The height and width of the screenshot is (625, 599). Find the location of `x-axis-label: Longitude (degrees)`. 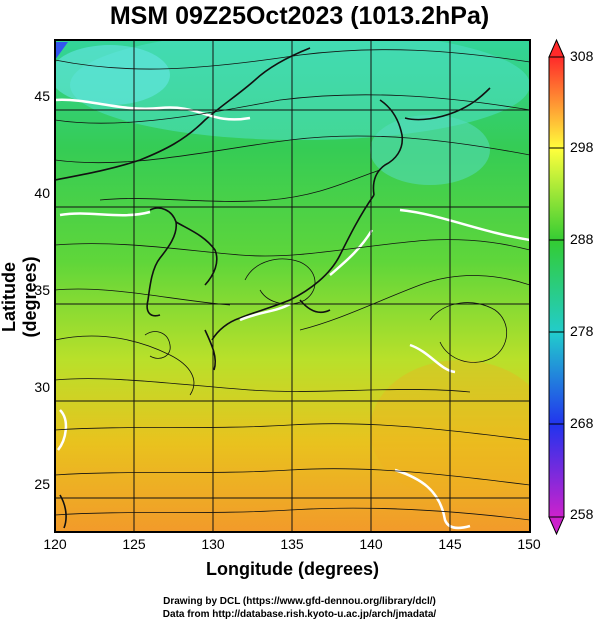

x-axis-label: Longitude (degrees) is located at coordinates (292, 569).